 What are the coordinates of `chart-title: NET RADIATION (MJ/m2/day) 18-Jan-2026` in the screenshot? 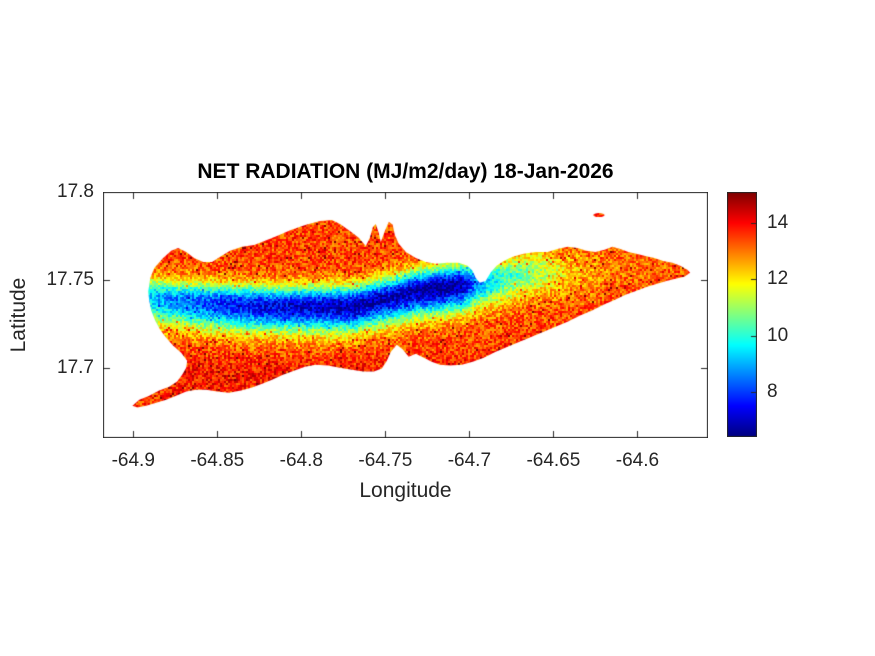 It's located at (405, 171).